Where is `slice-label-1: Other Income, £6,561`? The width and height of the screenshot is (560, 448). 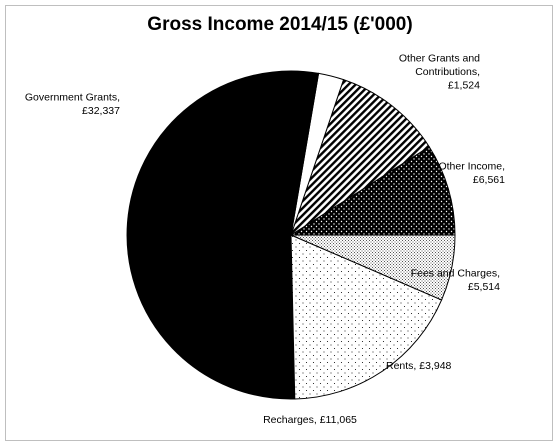 slice-label-1: Other Income, £6,561 is located at coordinates (471, 173).